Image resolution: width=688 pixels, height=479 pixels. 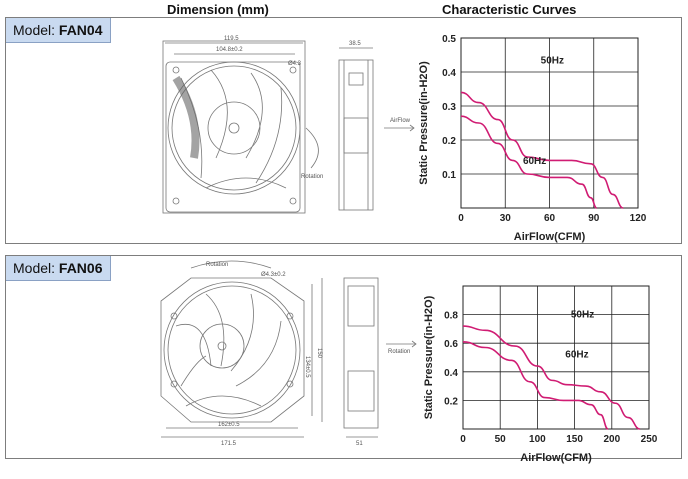 What do you see at coordinates (376, 126) in the screenshot?
I see `fan04-side-view: 38.5 AirFlow` at bounding box center [376, 126].